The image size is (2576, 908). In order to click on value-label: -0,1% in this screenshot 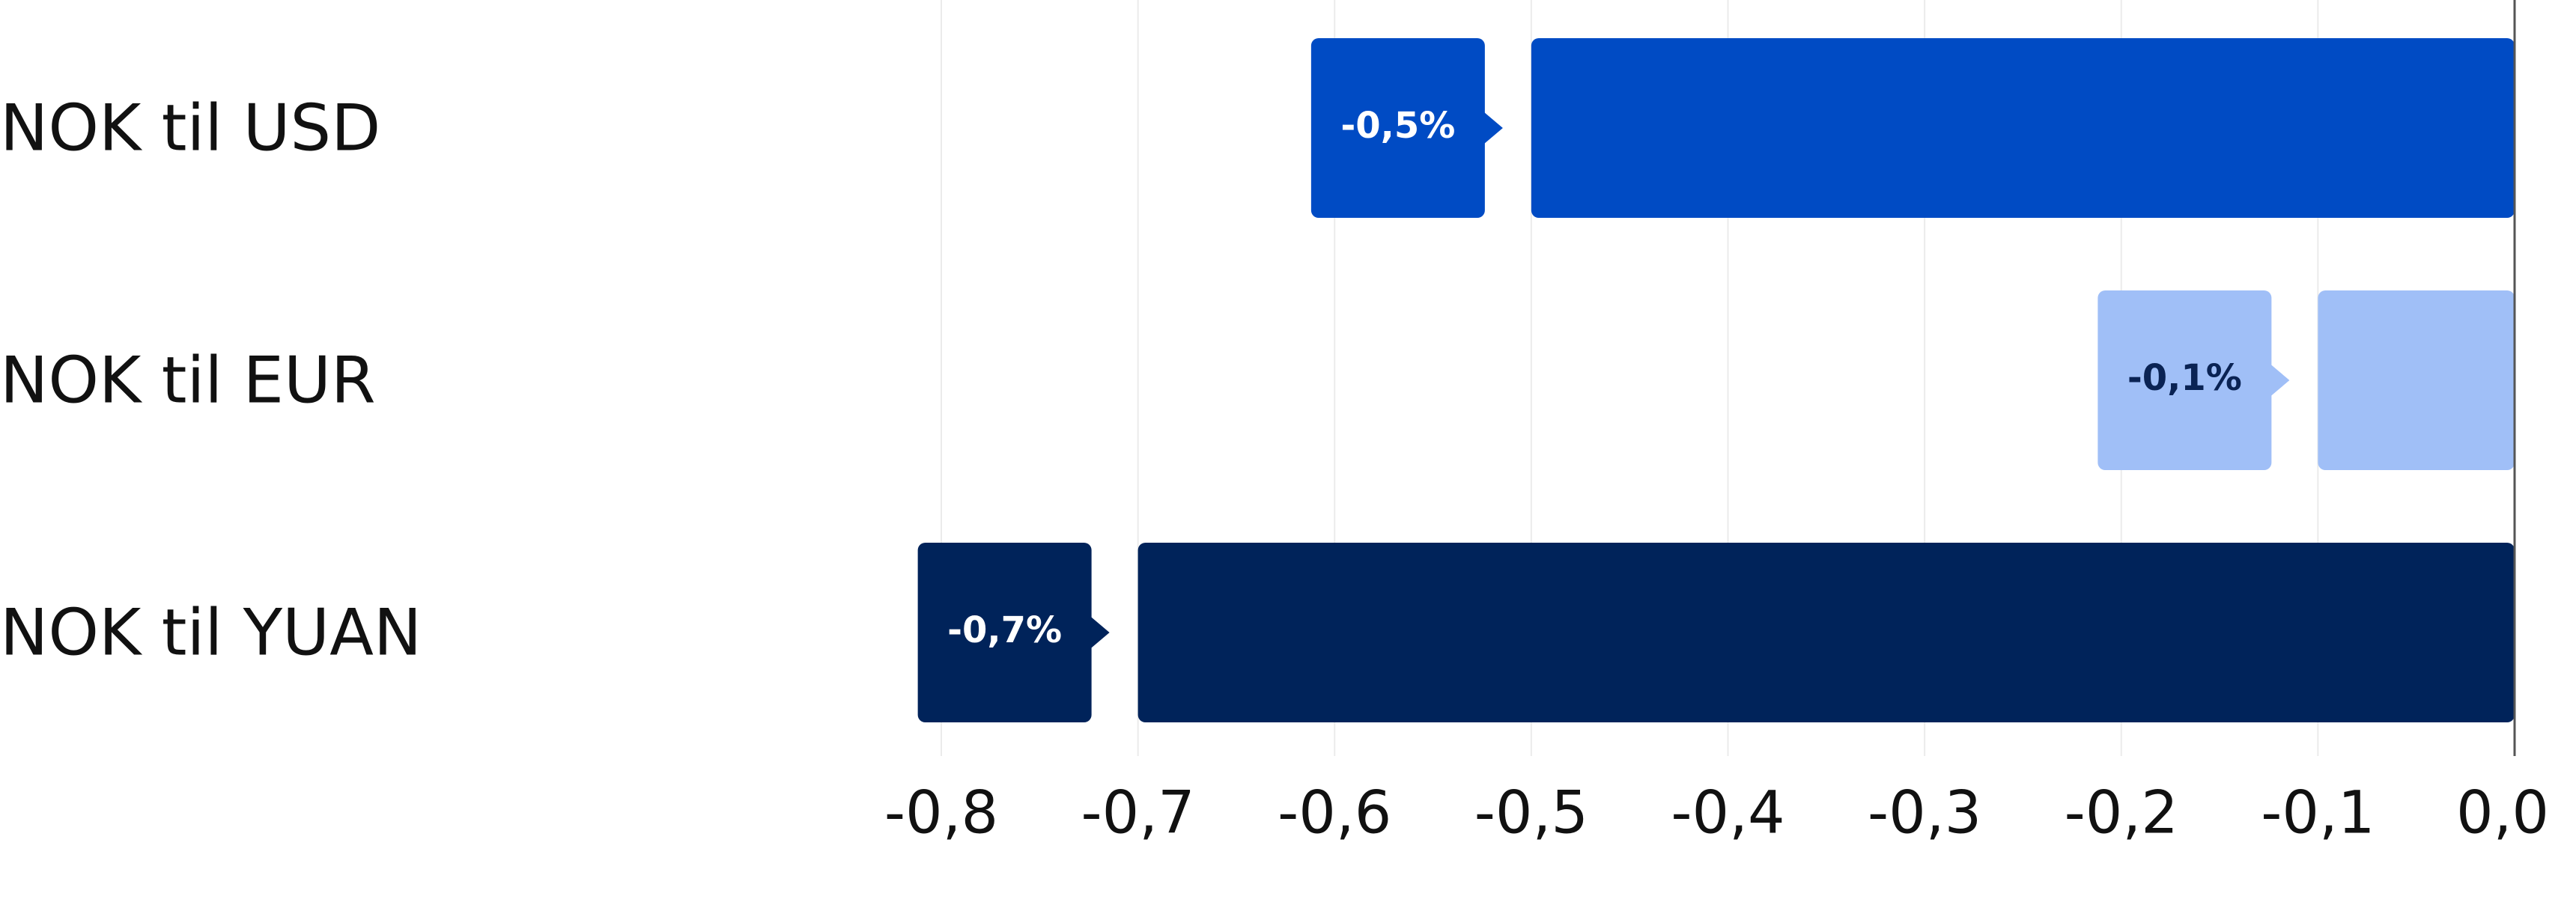, I will do `click(2184, 378)`.